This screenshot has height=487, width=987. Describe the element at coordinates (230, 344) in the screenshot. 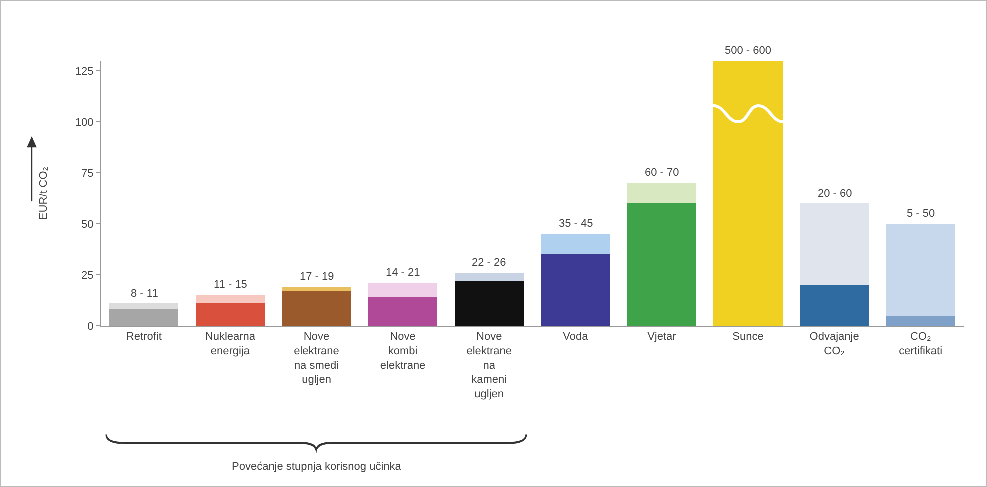

I see `x-tick-label: Nuklearna energija` at that location.